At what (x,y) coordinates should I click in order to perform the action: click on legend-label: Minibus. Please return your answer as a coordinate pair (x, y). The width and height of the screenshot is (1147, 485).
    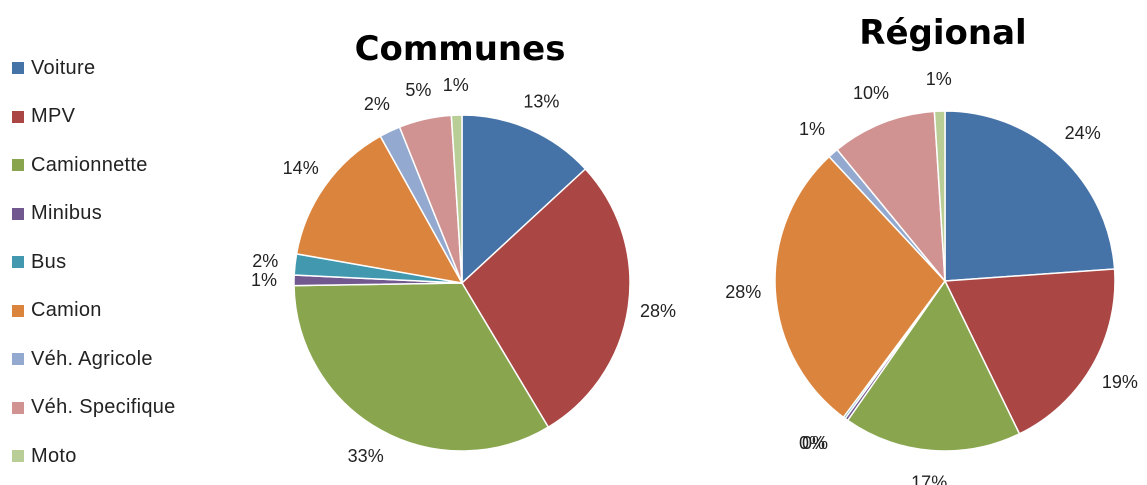
    Looking at the image, I should click on (67, 213).